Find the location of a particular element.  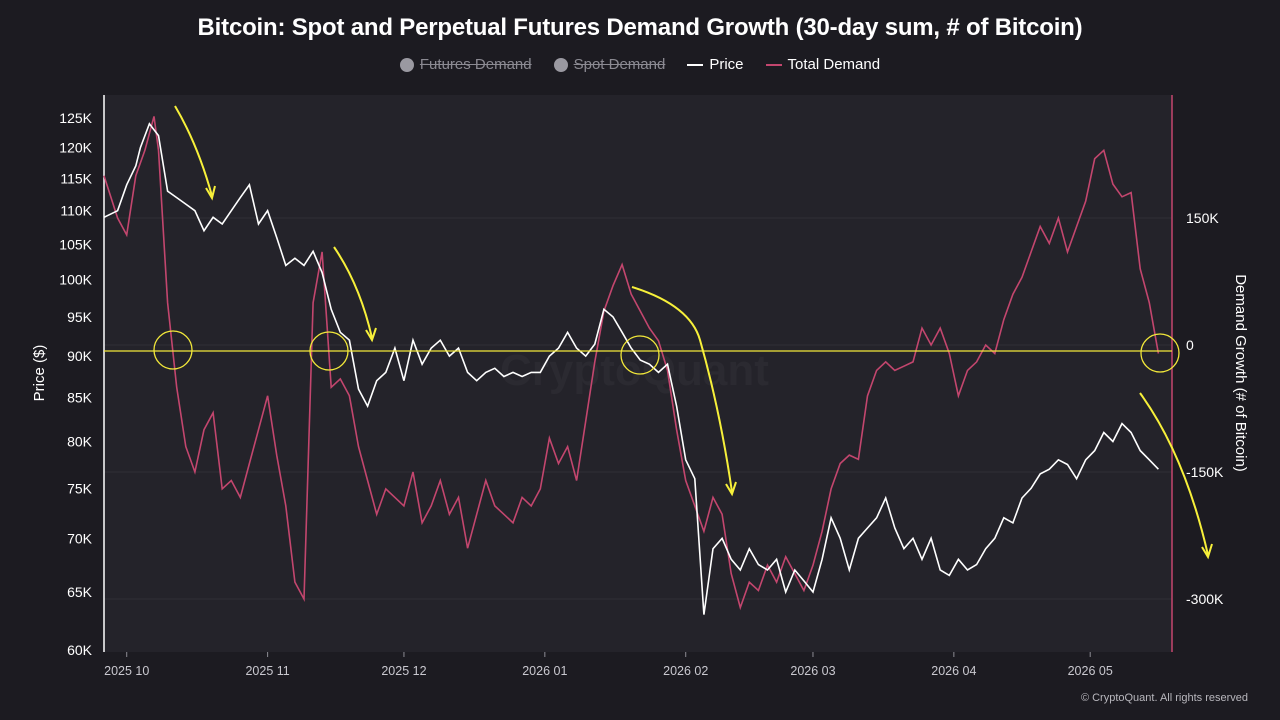

y-left-tick-label: 110K is located at coordinates (76, 211).